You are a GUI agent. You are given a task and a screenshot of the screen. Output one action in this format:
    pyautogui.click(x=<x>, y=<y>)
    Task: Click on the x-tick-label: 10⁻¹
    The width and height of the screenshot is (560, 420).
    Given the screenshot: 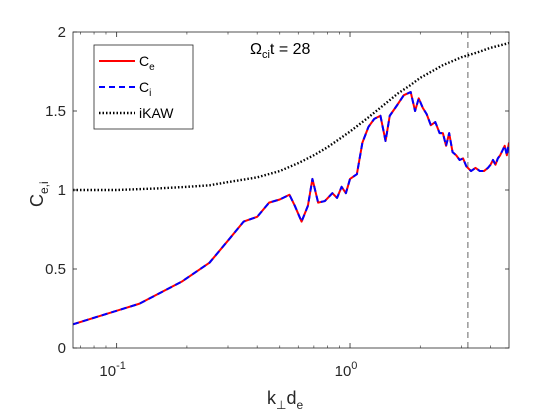 What is the action you would take?
    pyautogui.click(x=112, y=370)
    